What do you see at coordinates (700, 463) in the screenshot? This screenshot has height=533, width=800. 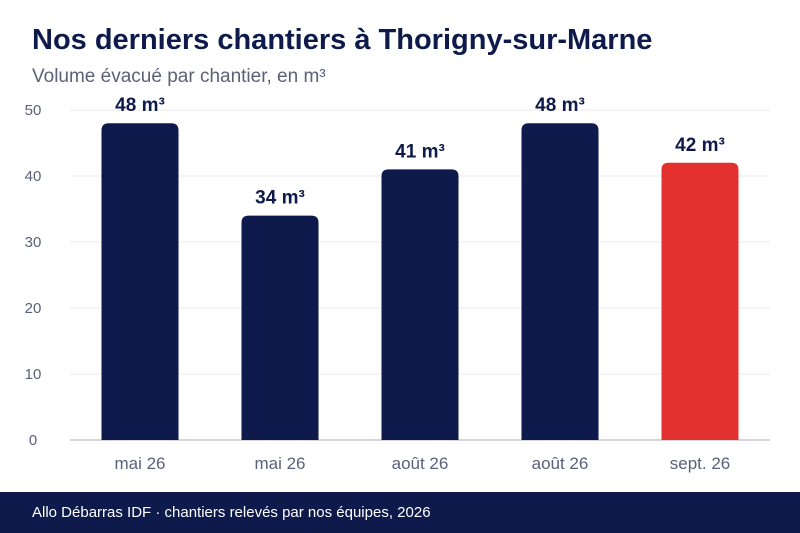 I see `x-tick-label: sept. 26` at bounding box center [700, 463].